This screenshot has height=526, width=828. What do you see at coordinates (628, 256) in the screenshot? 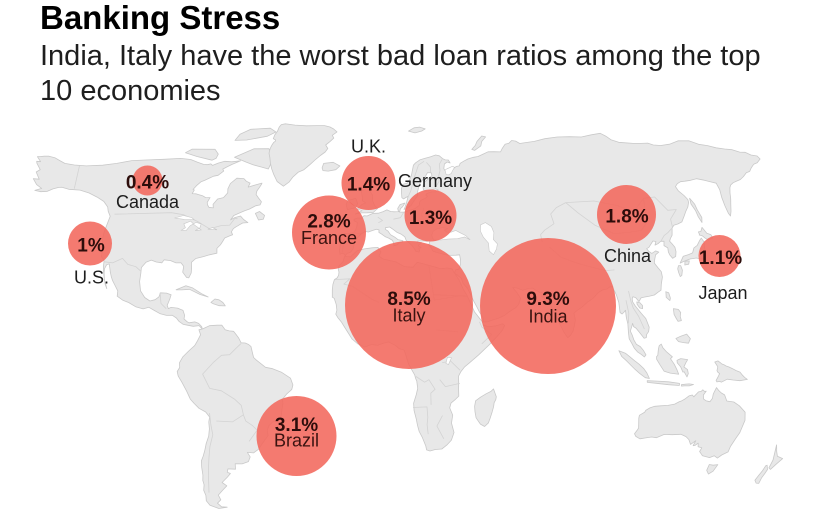
I see `svg-text: China` at bounding box center [628, 256].